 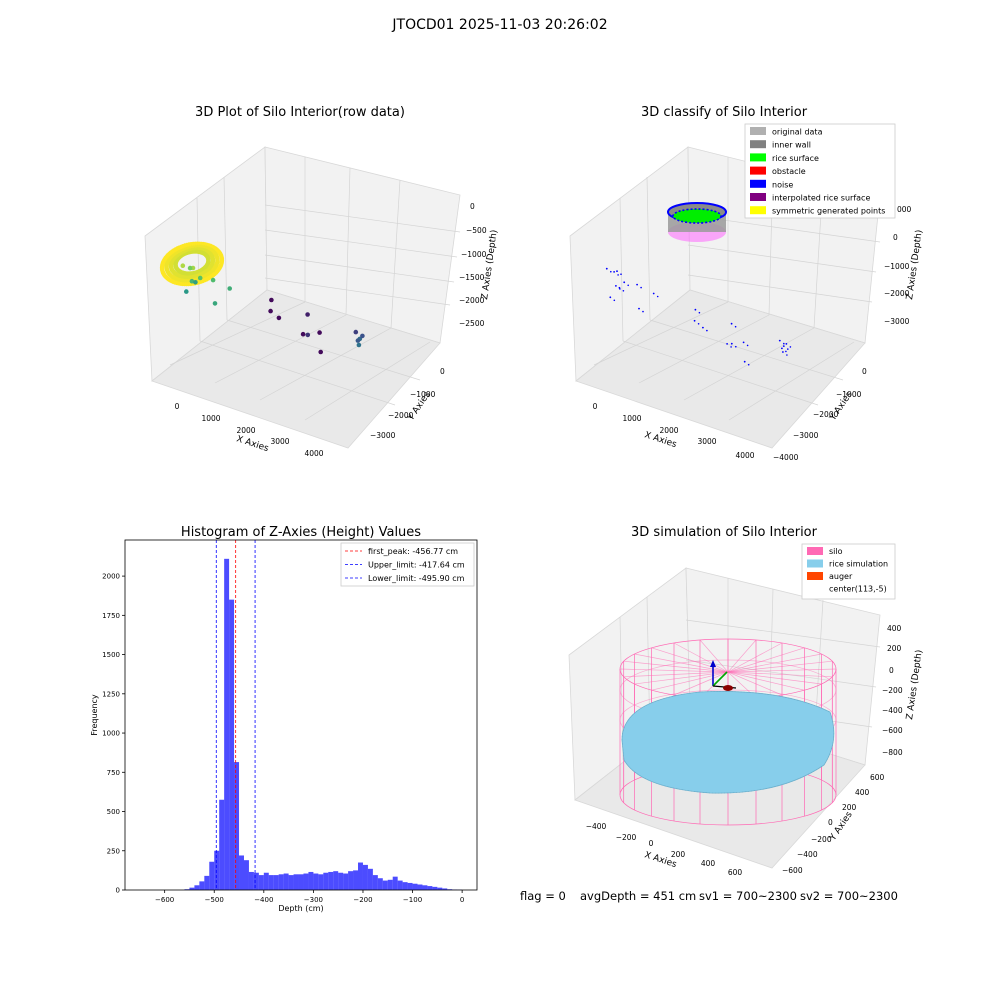 What do you see at coordinates (904, 209) in the screenshot?
I see `classify-z-tick-partial: 000` at bounding box center [904, 209].